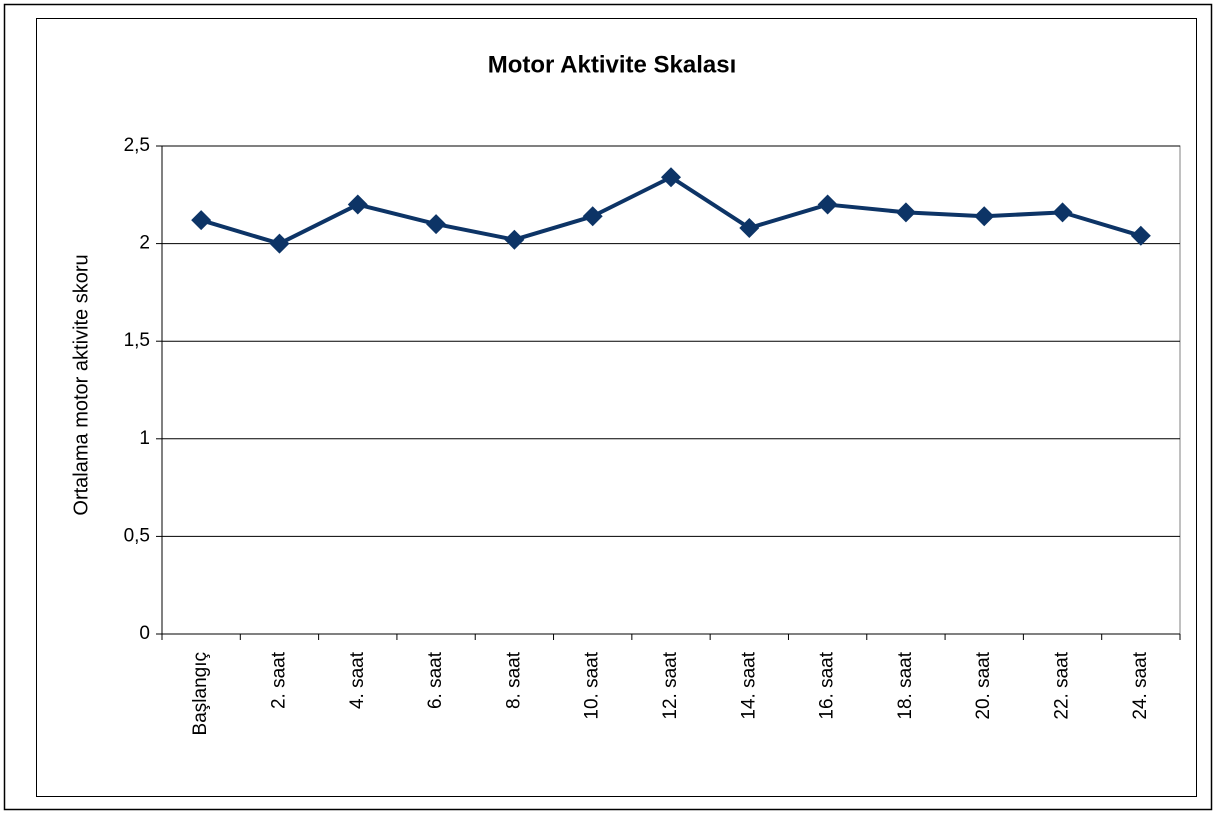 This screenshot has width=1216, height=814. What do you see at coordinates (144, 633) in the screenshot?
I see `y-tick-label: 0` at bounding box center [144, 633].